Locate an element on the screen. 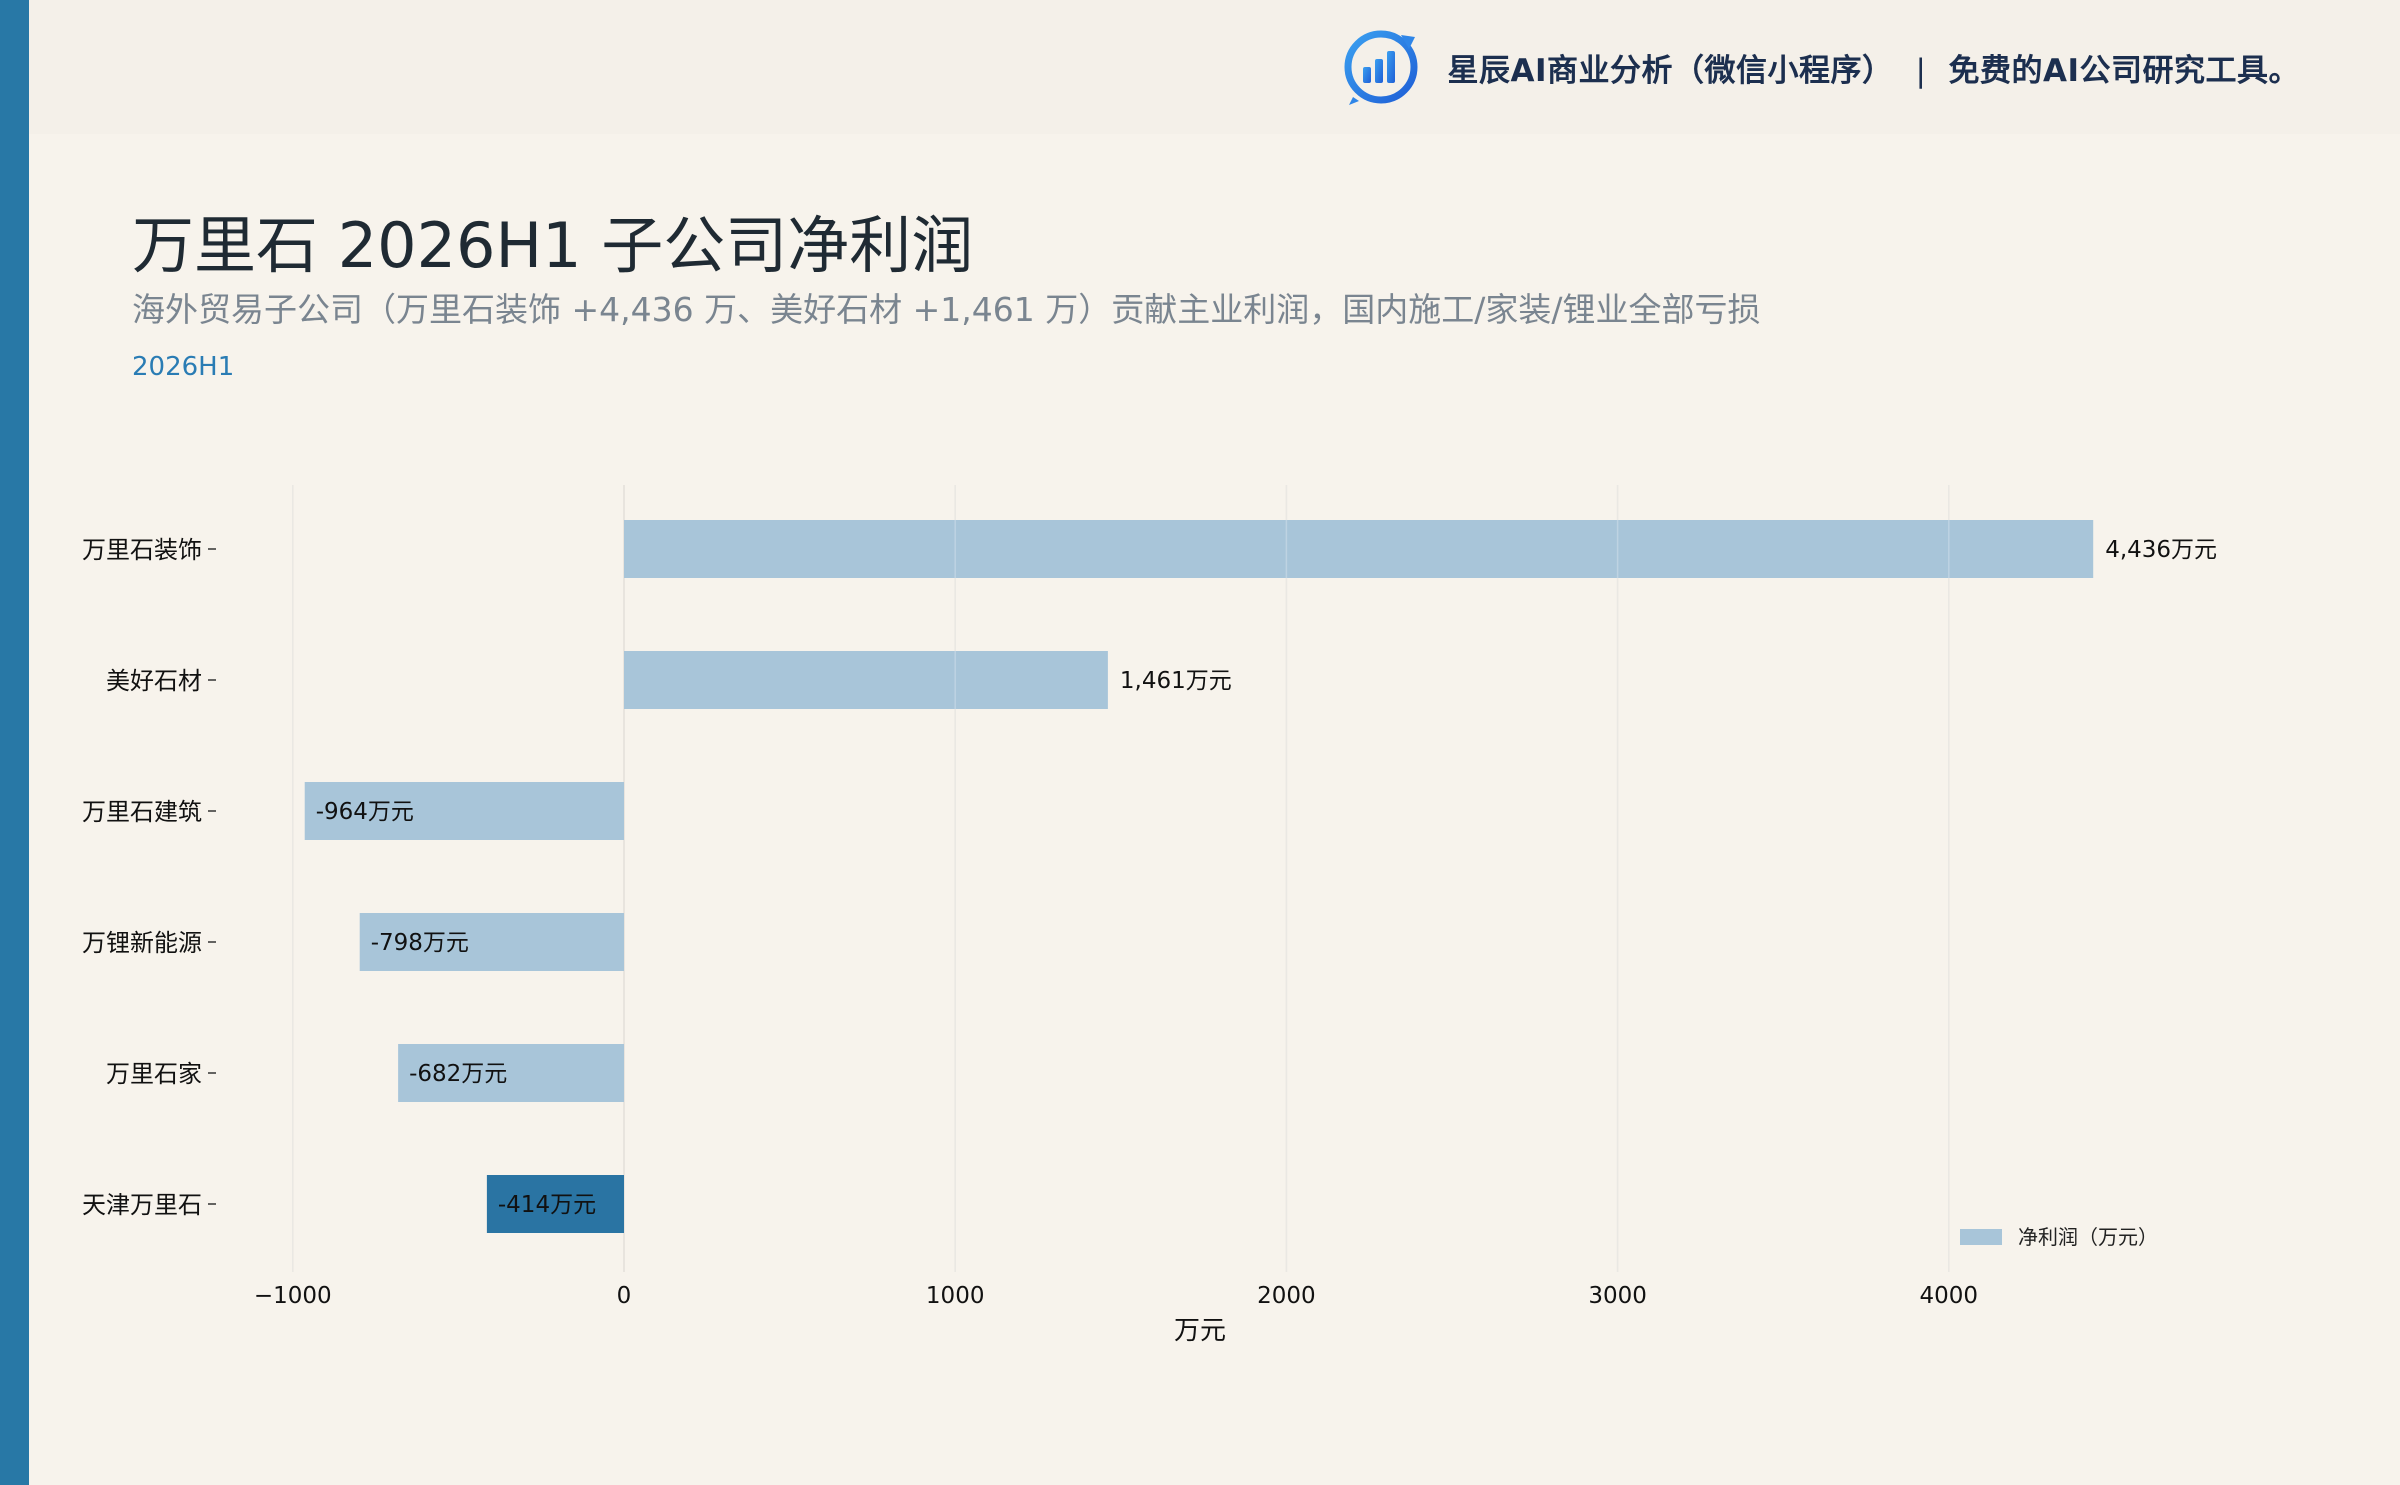 This screenshot has height=1485, width=2400. x-tick-label: 2000 is located at coordinates (1286, 1296).